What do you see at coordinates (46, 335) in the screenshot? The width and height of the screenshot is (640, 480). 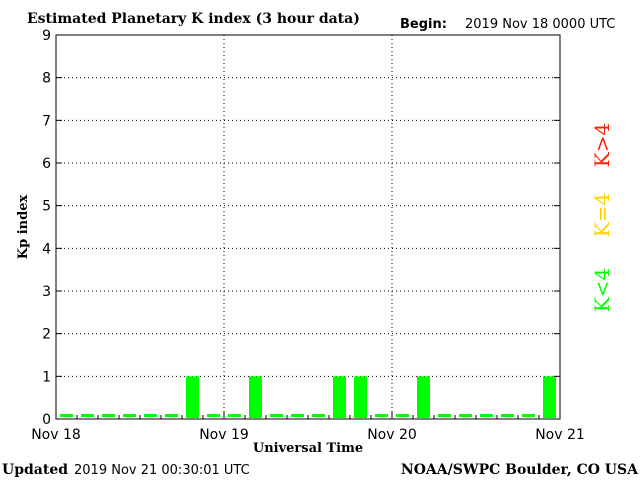 I see `y-tick-label: 2` at bounding box center [46, 335].